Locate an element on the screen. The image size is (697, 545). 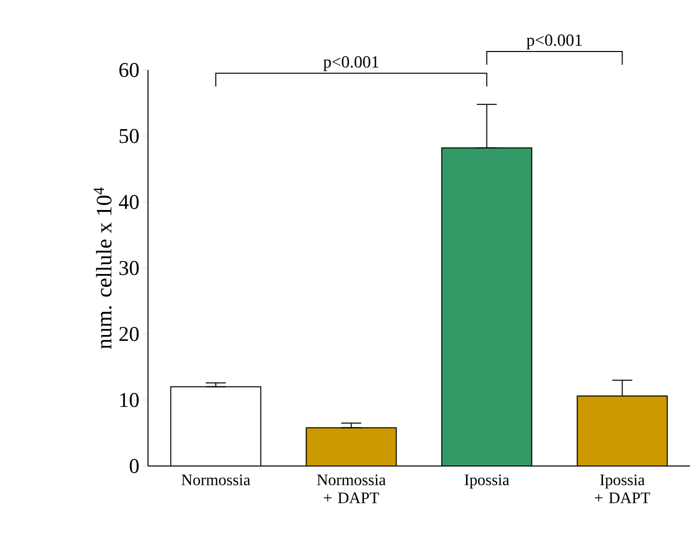
x-tick-label: Ipossia is located at coordinates (487, 481).